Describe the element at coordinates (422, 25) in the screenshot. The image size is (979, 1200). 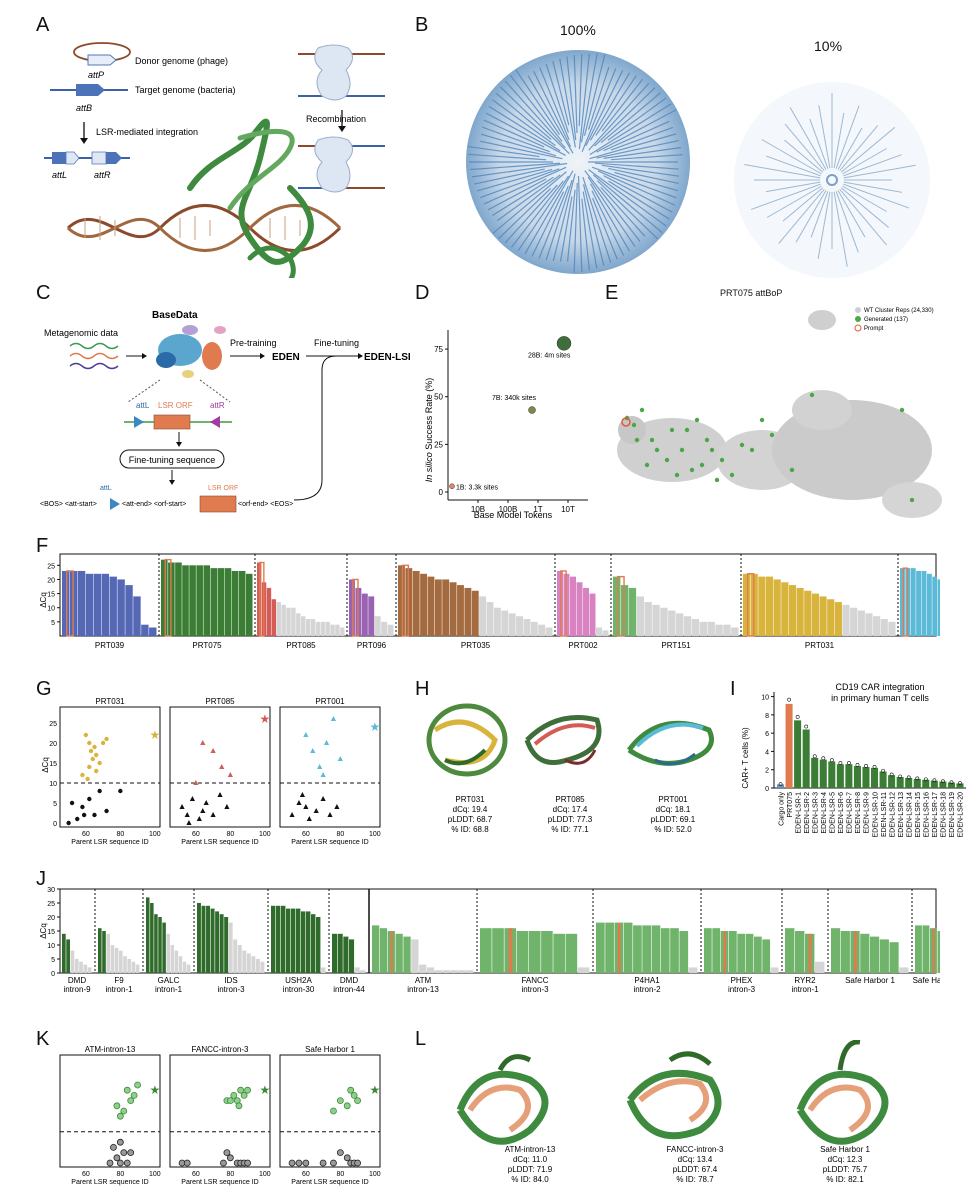
I see `panel-label-b: B` at that location.